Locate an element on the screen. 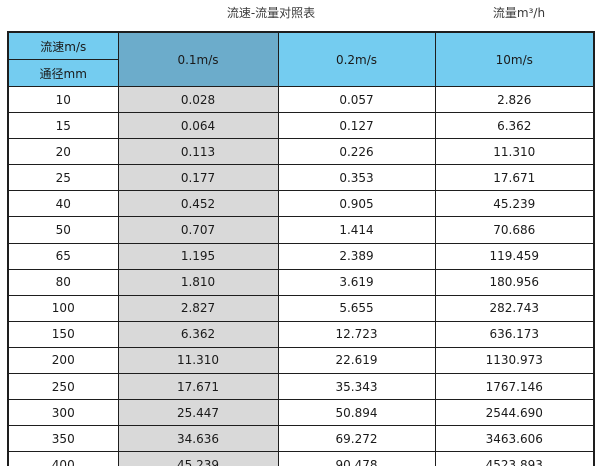 The image size is (600, 466). flow-cell-10ms: 1130.973 is located at coordinates (514, 360).